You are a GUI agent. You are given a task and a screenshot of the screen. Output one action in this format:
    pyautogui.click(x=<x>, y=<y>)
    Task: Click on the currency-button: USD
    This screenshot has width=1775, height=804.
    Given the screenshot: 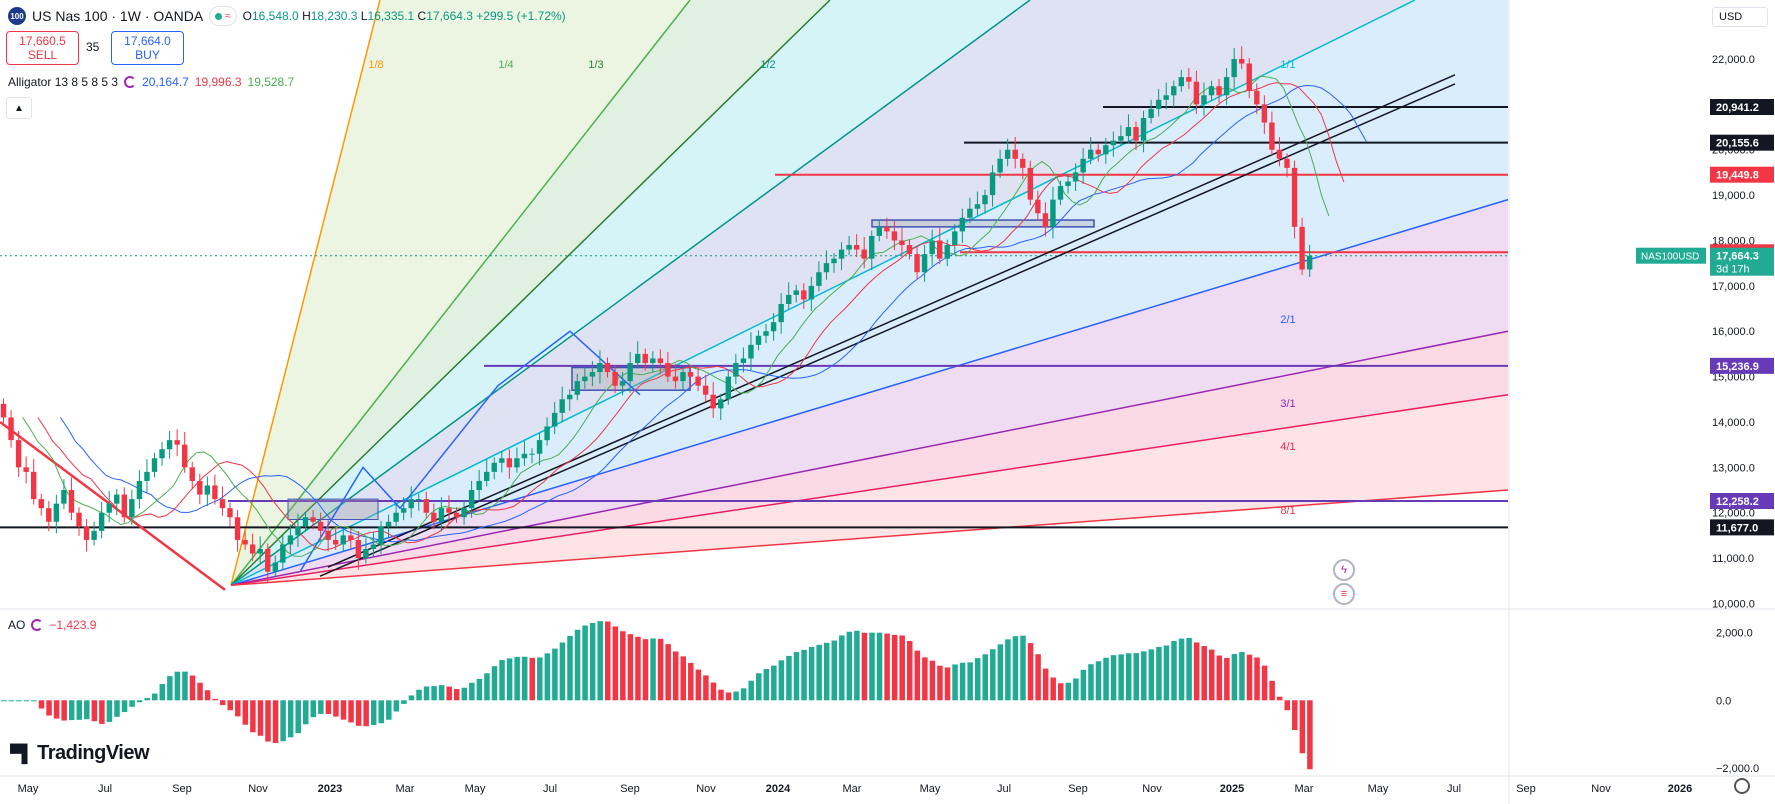 What is the action you would take?
    pyautogui.click(x=1740, y=17)
    